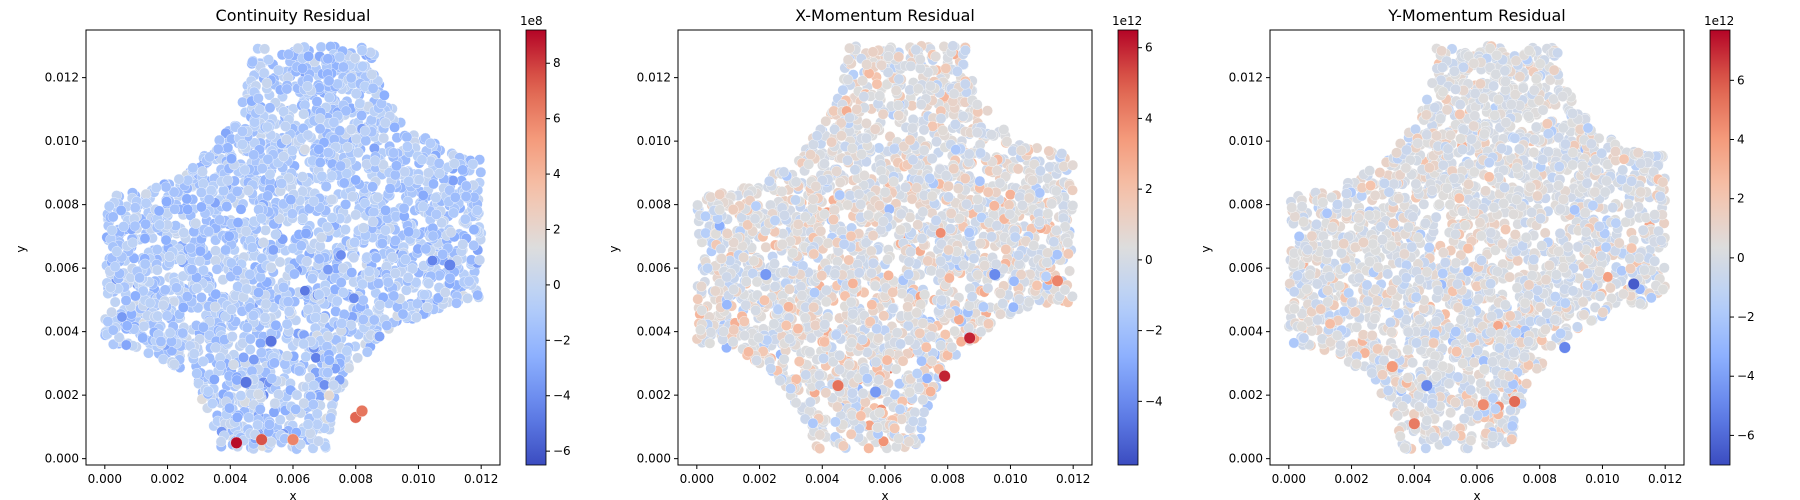 This screenshot has height=500, width=1800. What do you see at coordinates (557, 285) in the screenshot?
I see `colorbar-tick-label: 0` at bounding box center [557, 285].